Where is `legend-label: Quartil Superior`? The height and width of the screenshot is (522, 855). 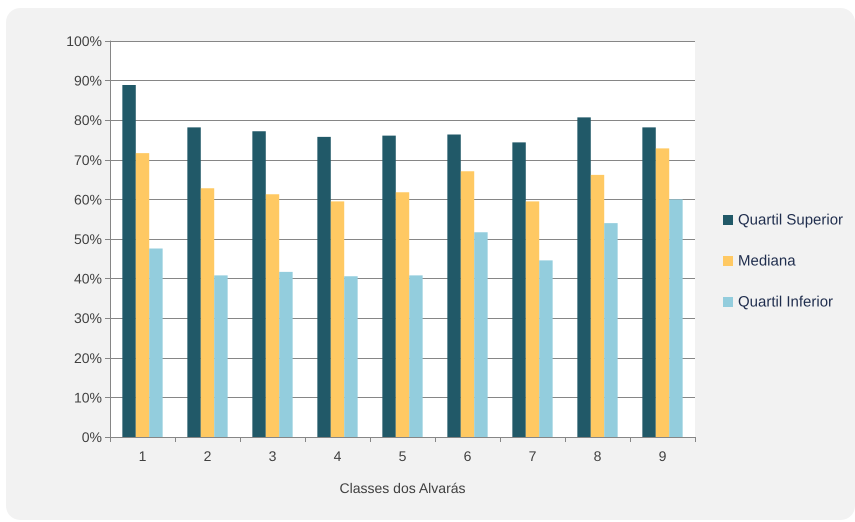 legend-label: Quartil Superior is located at coordinates (791, 220).